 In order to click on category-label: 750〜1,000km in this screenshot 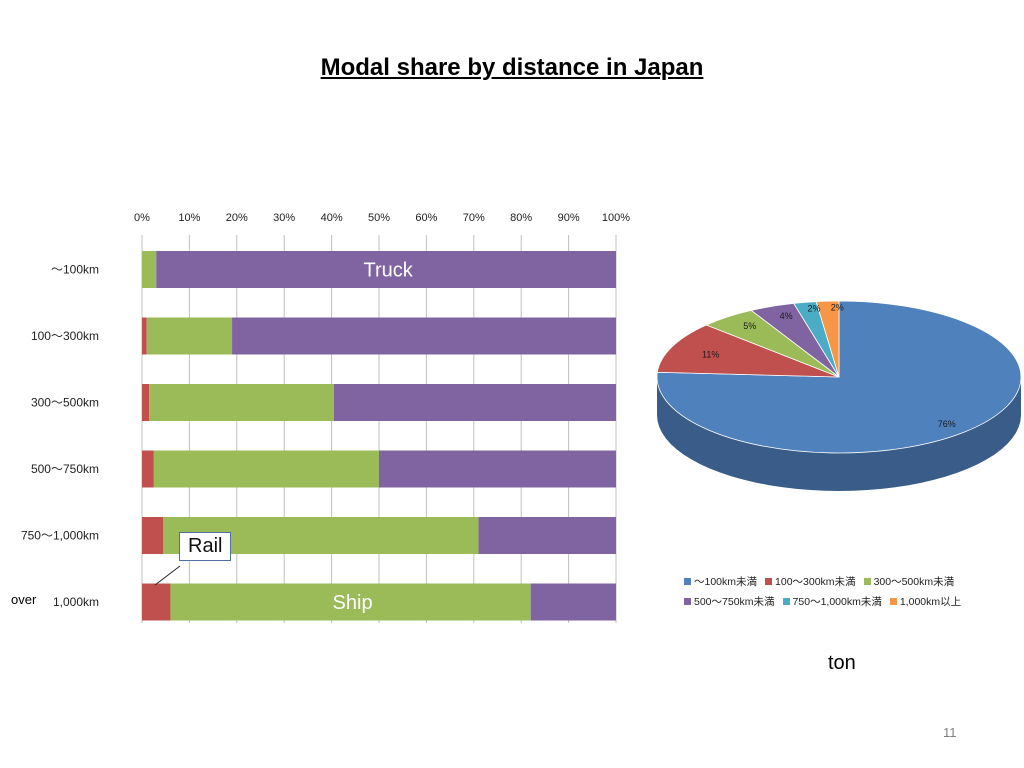, I will do `click(60, 536)`.